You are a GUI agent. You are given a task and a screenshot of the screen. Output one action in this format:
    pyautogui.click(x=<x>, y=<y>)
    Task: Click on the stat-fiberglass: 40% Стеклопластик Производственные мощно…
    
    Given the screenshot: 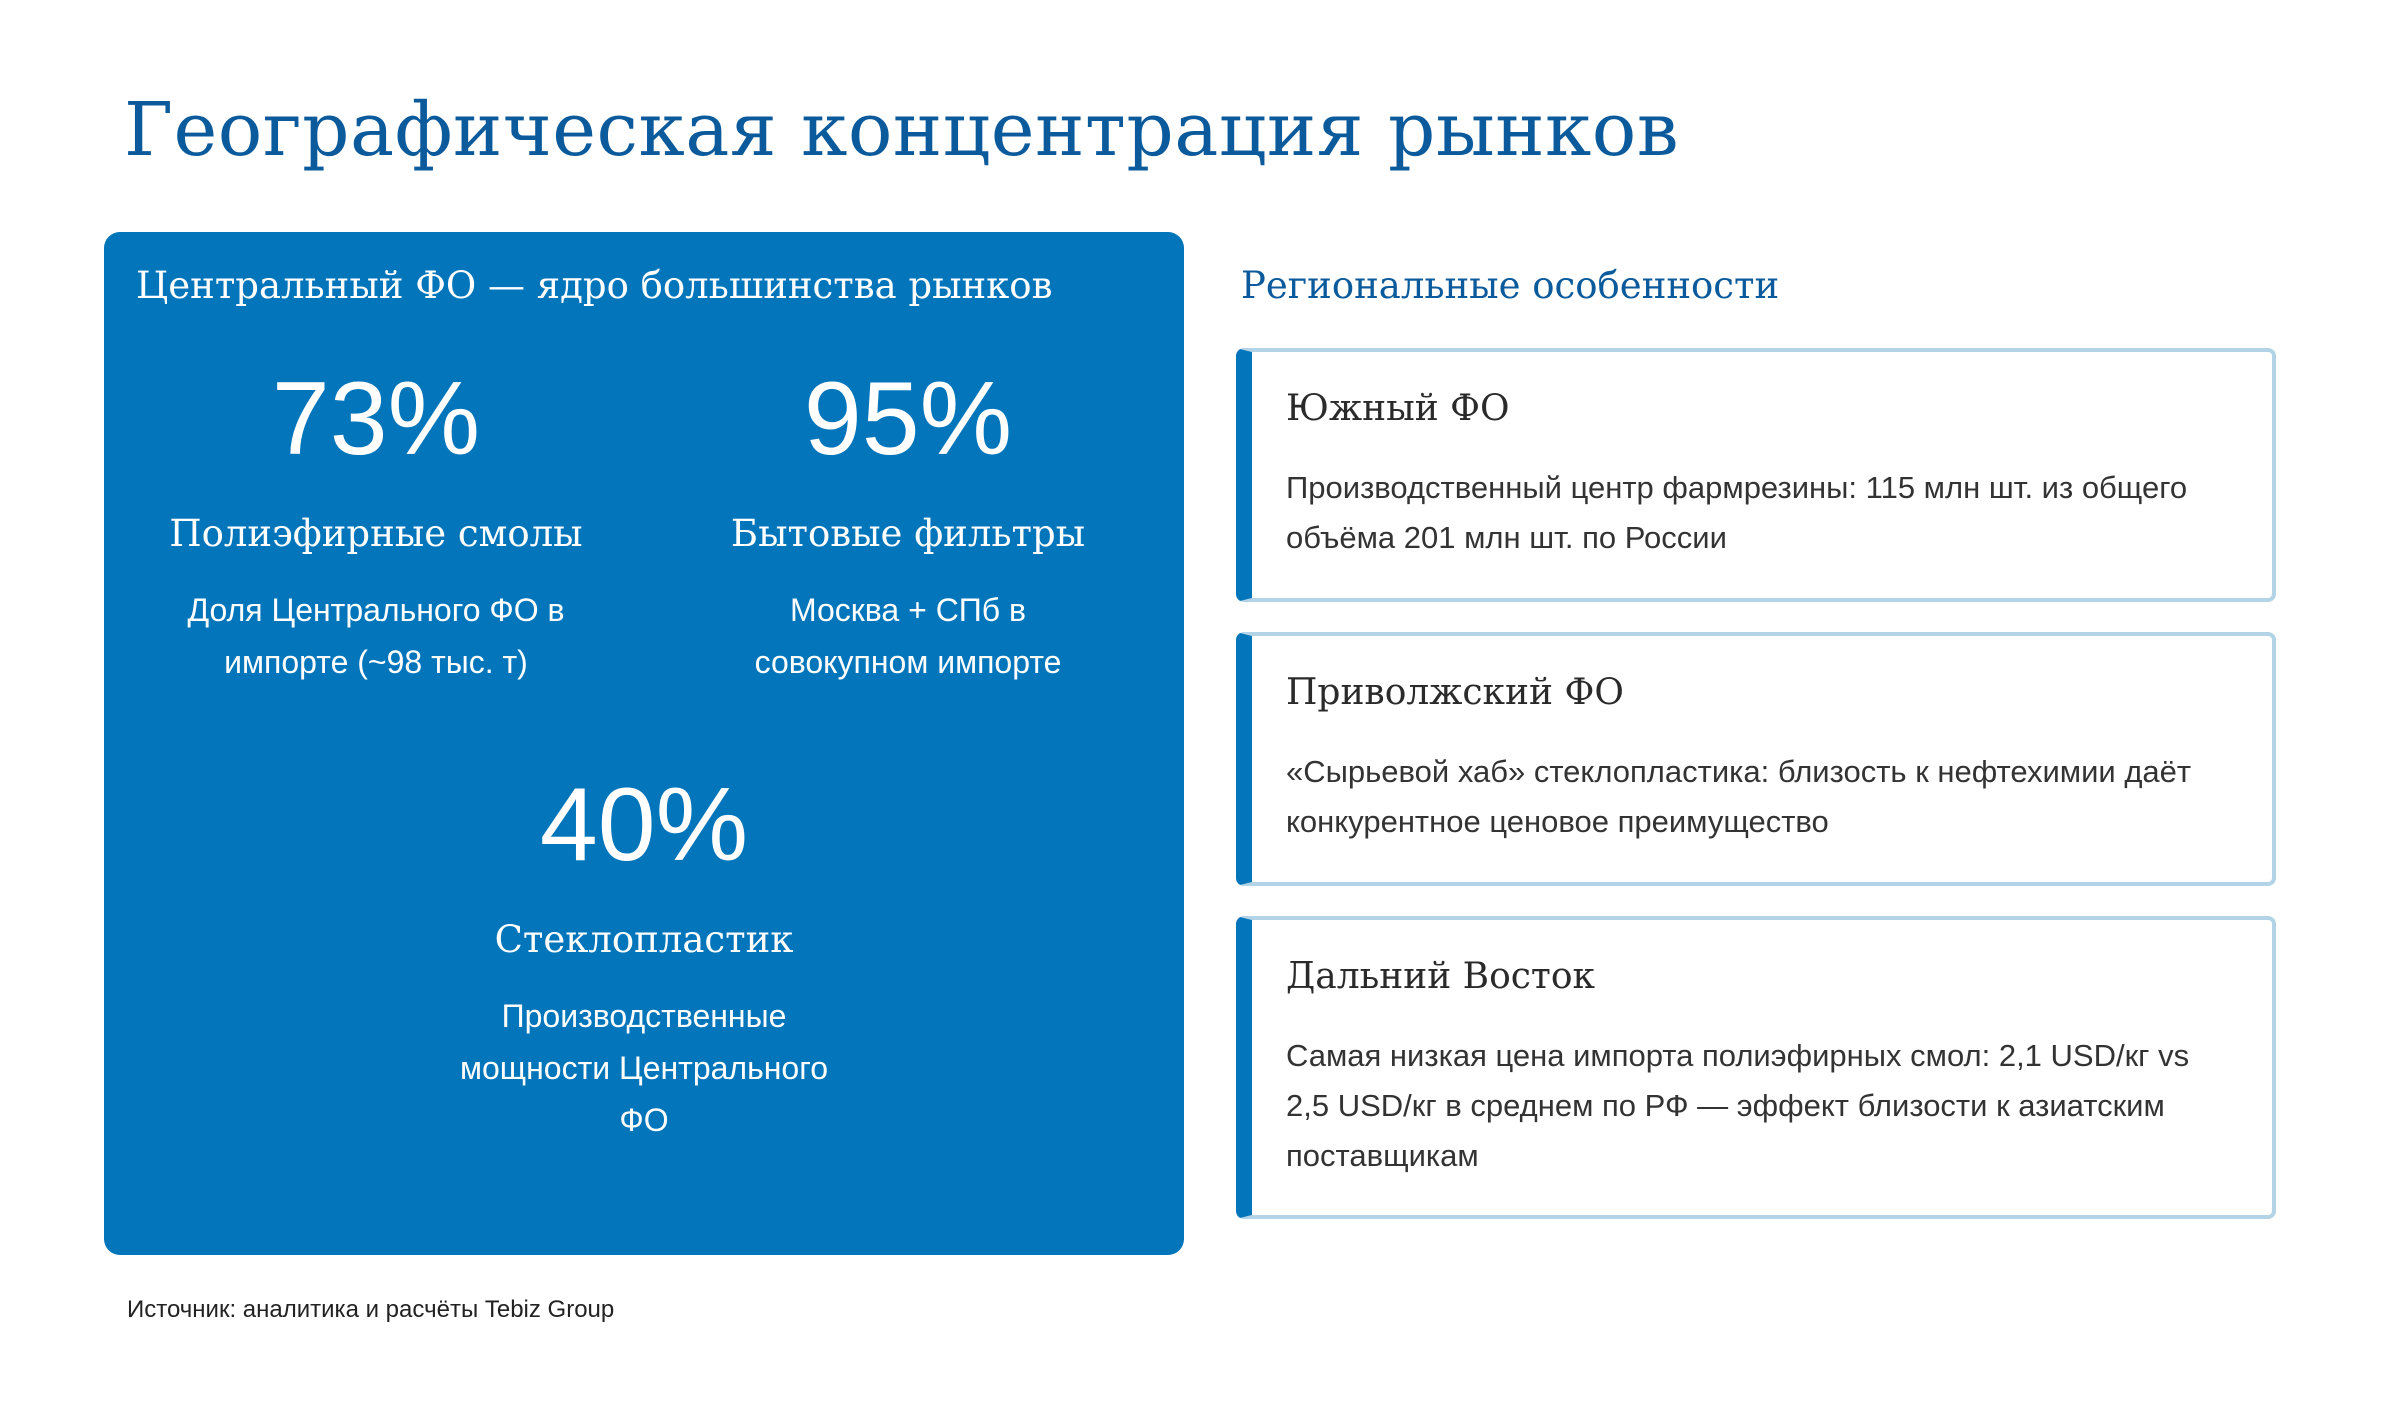 What is the action you would take?
    pyautogui.click(x=644, y=957)
    